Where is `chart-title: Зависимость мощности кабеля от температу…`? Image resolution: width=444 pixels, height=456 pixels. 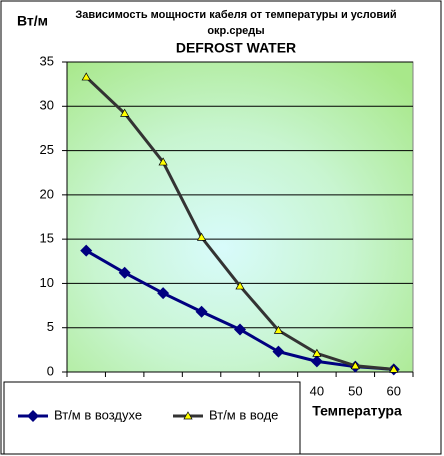 chart-title: Зависимость мощности кабеля от температу… is located at coordinates (235, 15).